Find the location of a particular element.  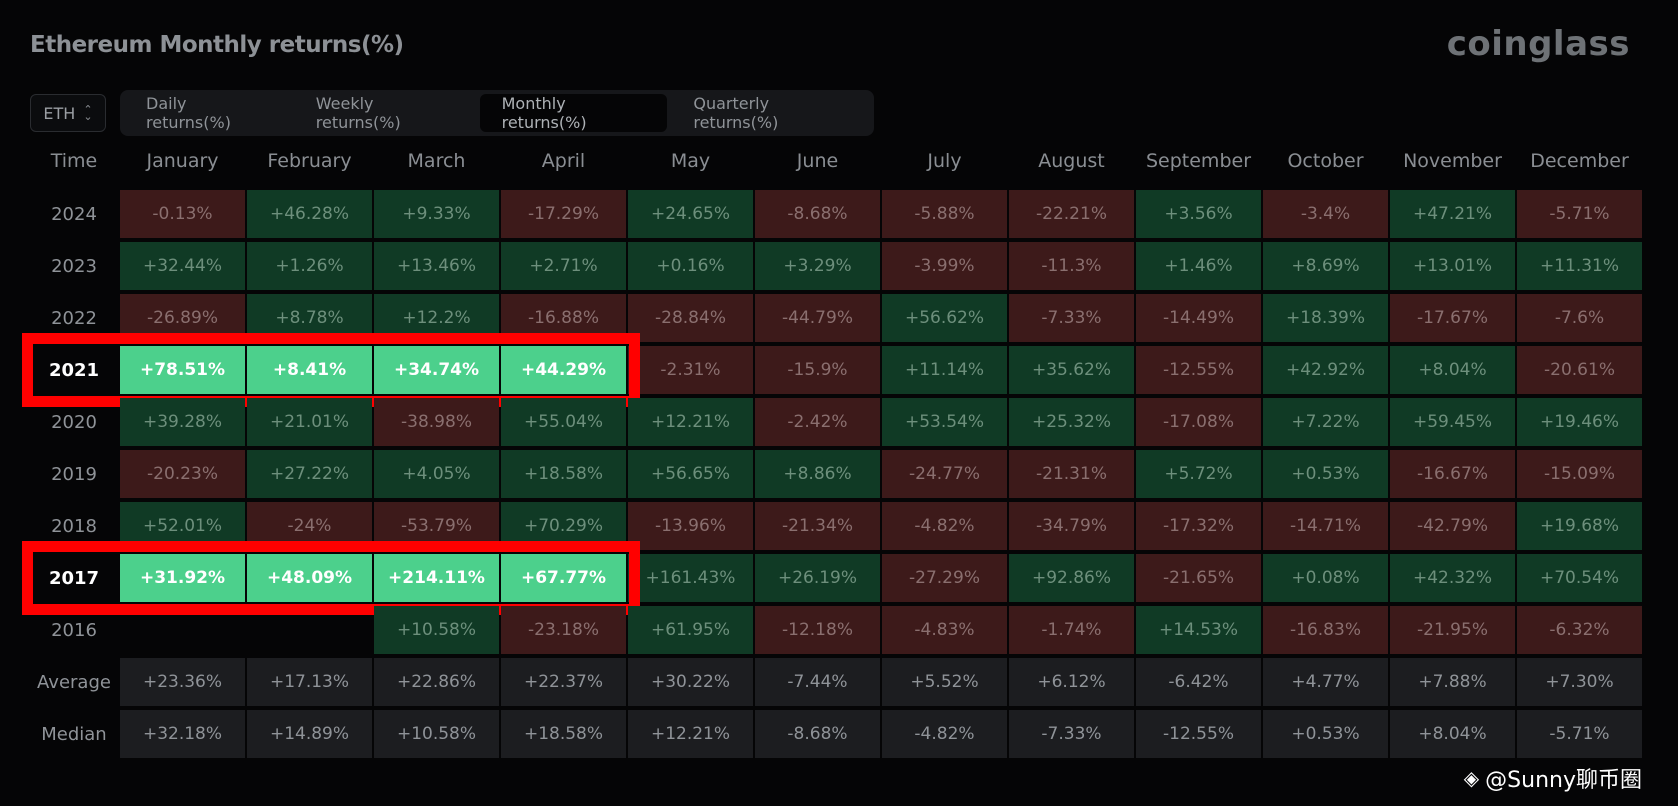

table-cell: +19.46% is located at coordinates (1579, 422).